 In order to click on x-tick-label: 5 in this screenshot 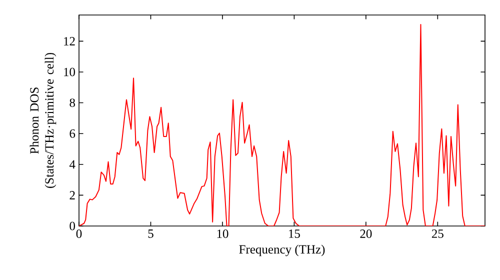, I will do `click(151, 234)`.